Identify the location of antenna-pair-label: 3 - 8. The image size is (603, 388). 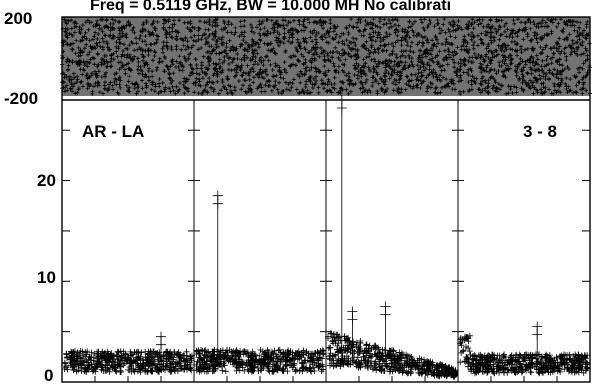
(540, 131).